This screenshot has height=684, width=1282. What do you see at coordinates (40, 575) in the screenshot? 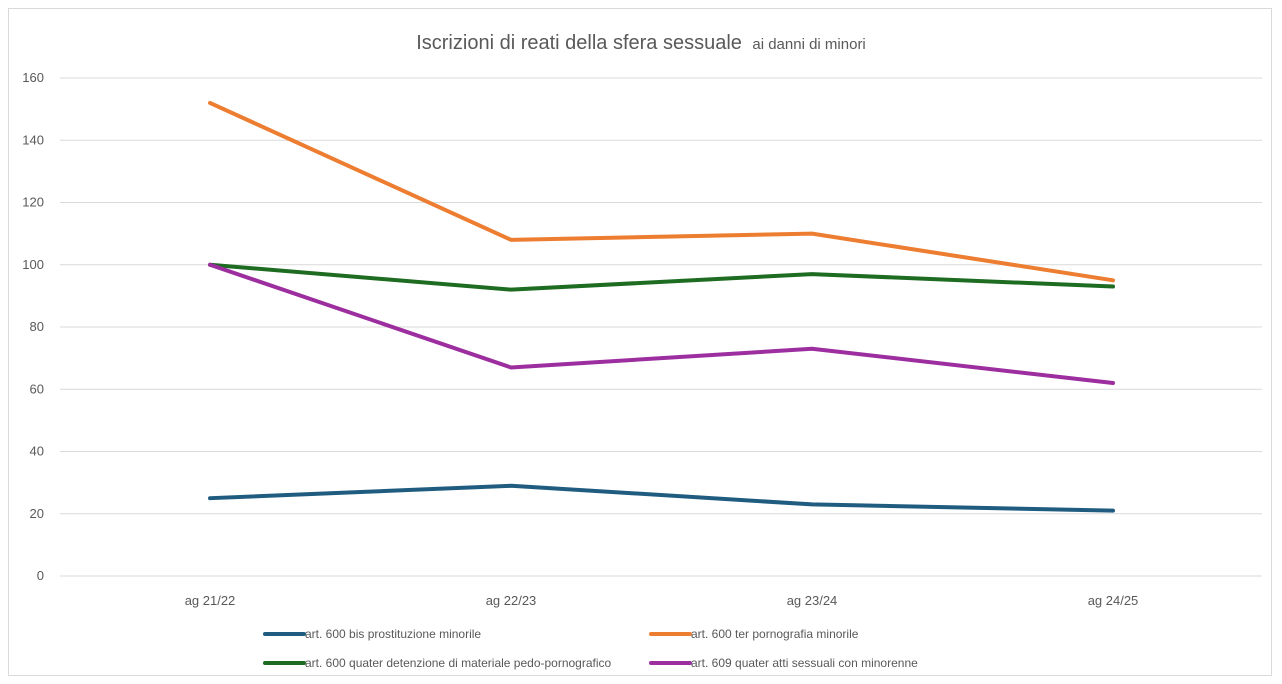
I see `y-tick-label: 0` at bounding box center [40, 575].